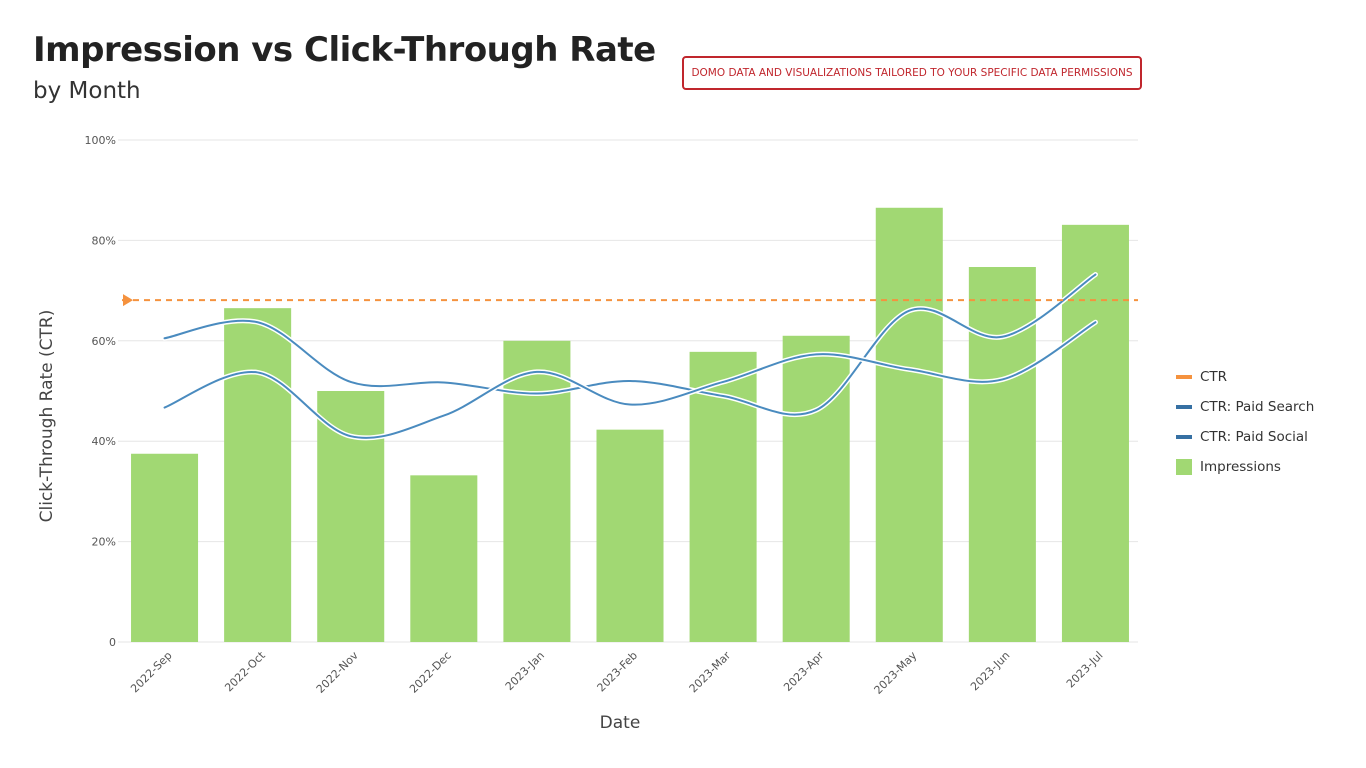 This screenshot has height=768, width=1366. I want to click on legend-swatch-ctr-paid-social, so click(1184, 437).